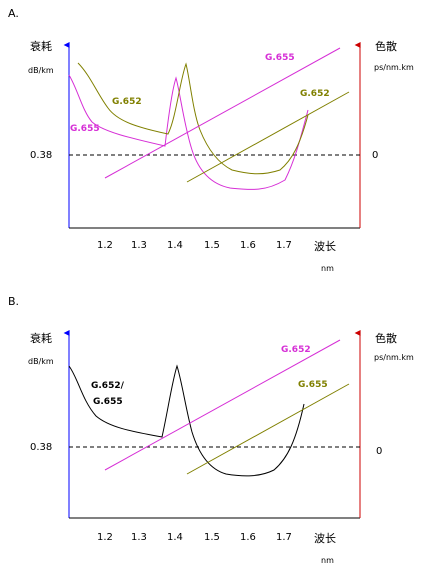 This screenshot has height=569, width=436. I want to click on g652-dispersion-line-a, so click(268, 137).